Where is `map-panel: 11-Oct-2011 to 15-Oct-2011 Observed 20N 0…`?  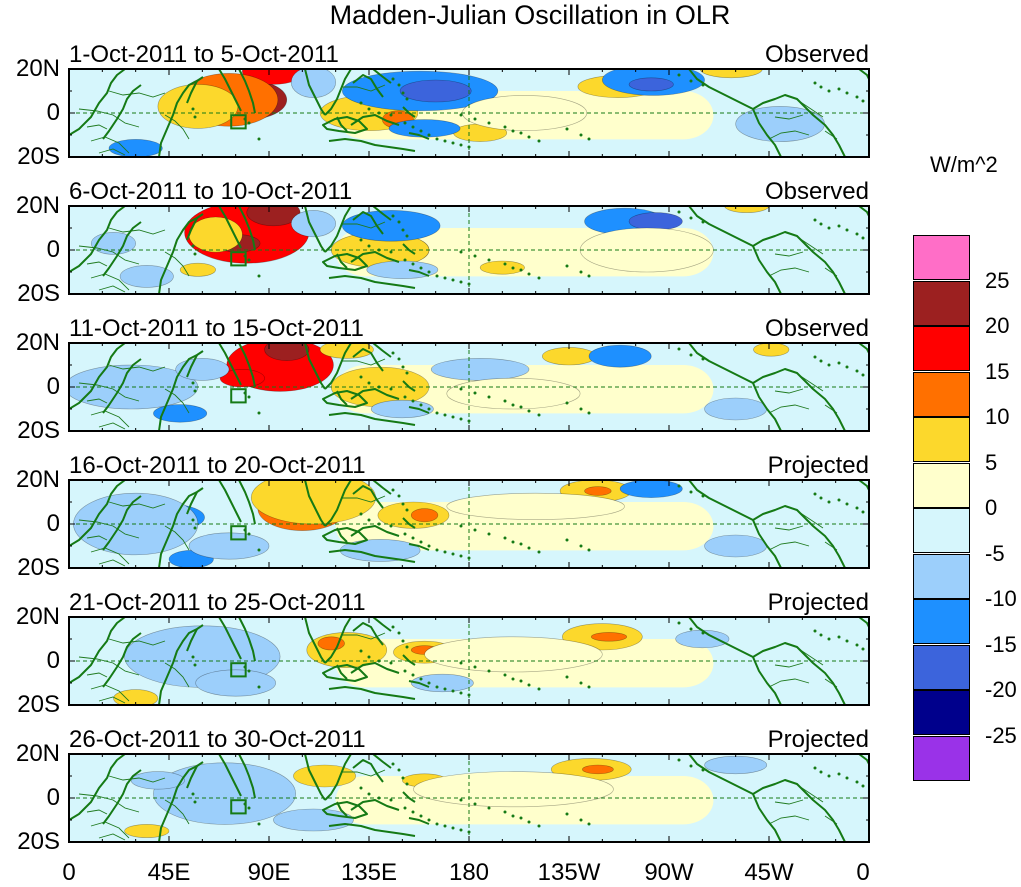
map-panel: 11-Oct-2011 to 15-Oct-2011 Observed 20N 0… is located at coordinates (443, 379).